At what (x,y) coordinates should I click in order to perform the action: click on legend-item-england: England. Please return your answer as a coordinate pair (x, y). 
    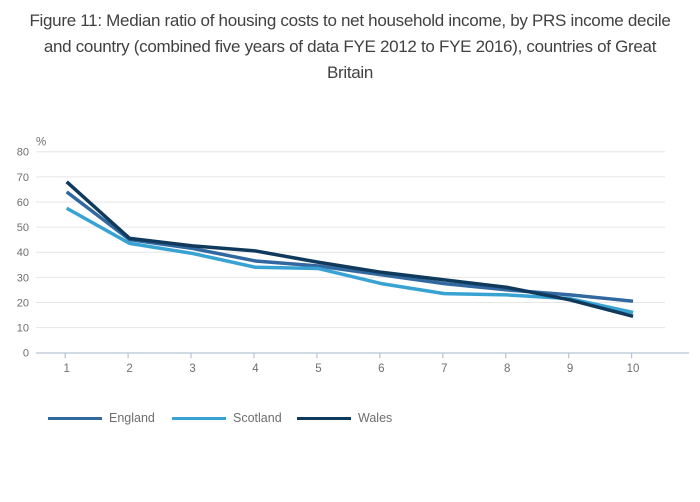
    Looking at the image, I should click on (101, 418).